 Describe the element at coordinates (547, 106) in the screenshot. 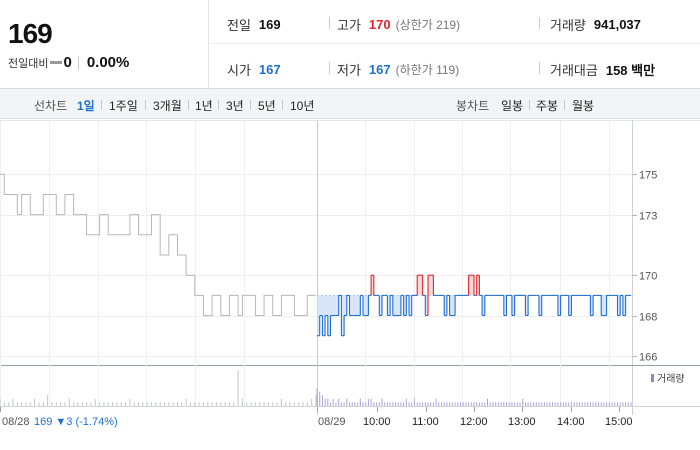

I see `candle-weekly: 주봉` at that location.